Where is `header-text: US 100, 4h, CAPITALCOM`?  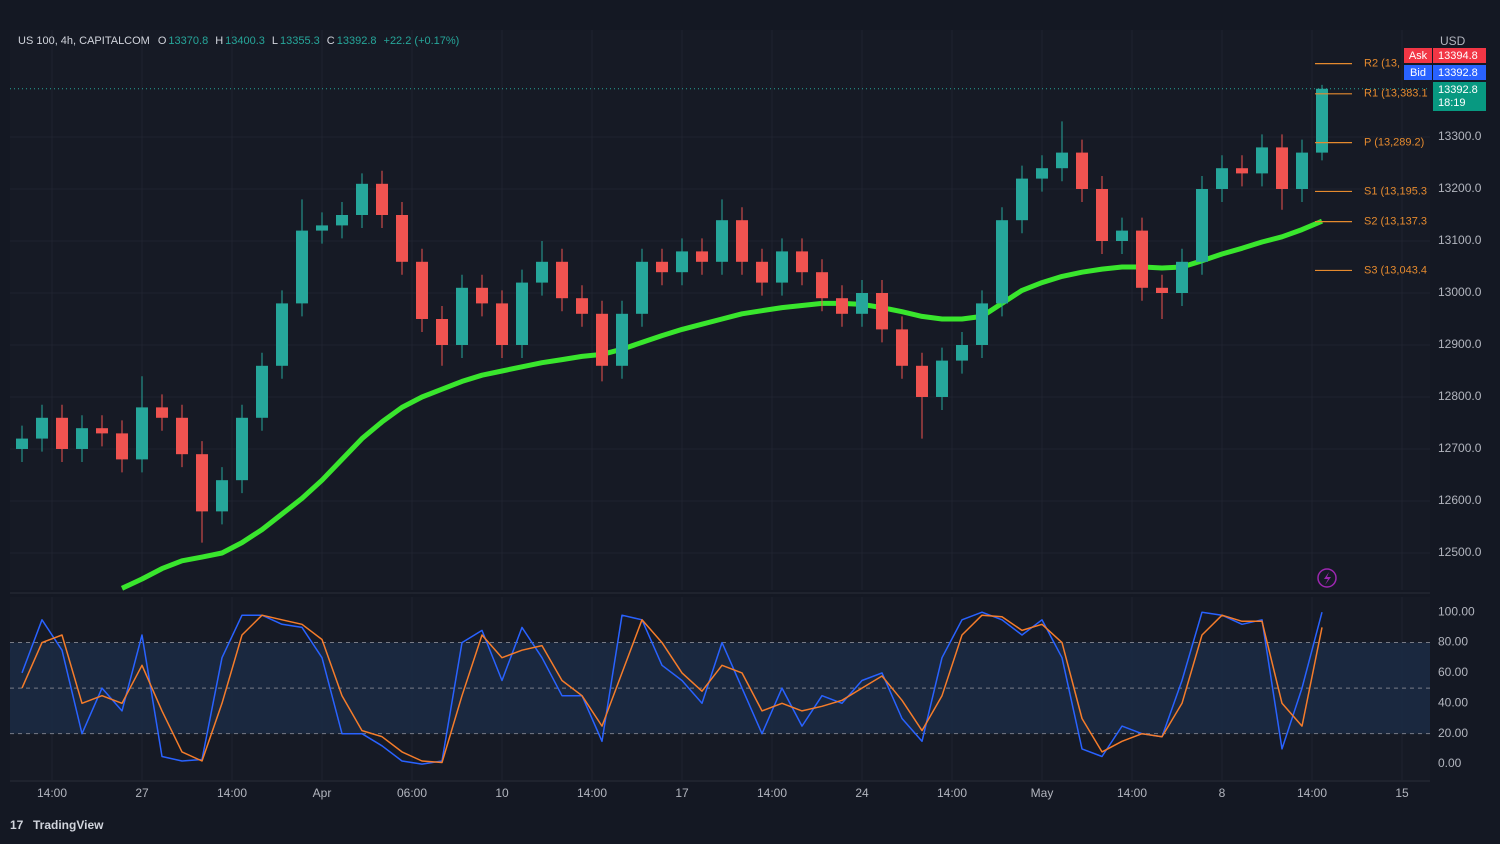 header-text: US 100, 4h, CAPITALCOM is located at coordinates (84, 41).